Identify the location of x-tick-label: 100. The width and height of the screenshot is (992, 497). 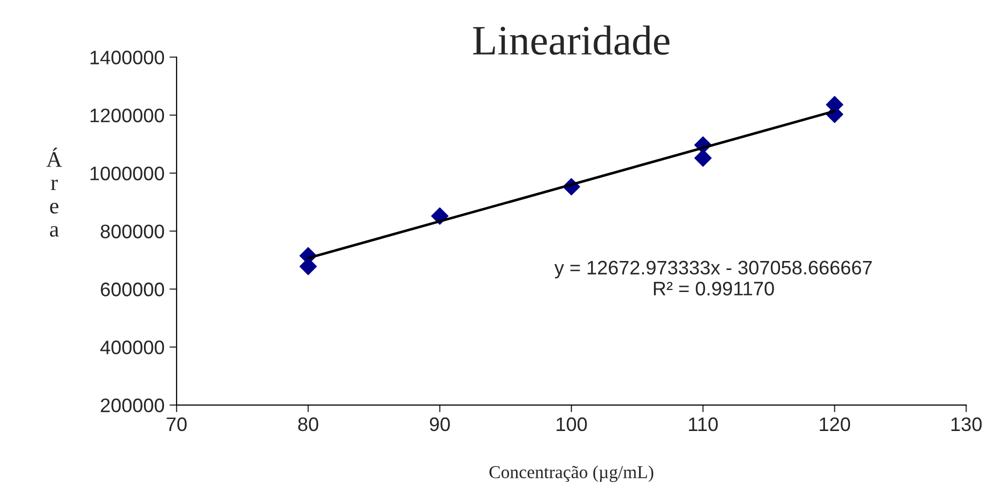
(571, 424).